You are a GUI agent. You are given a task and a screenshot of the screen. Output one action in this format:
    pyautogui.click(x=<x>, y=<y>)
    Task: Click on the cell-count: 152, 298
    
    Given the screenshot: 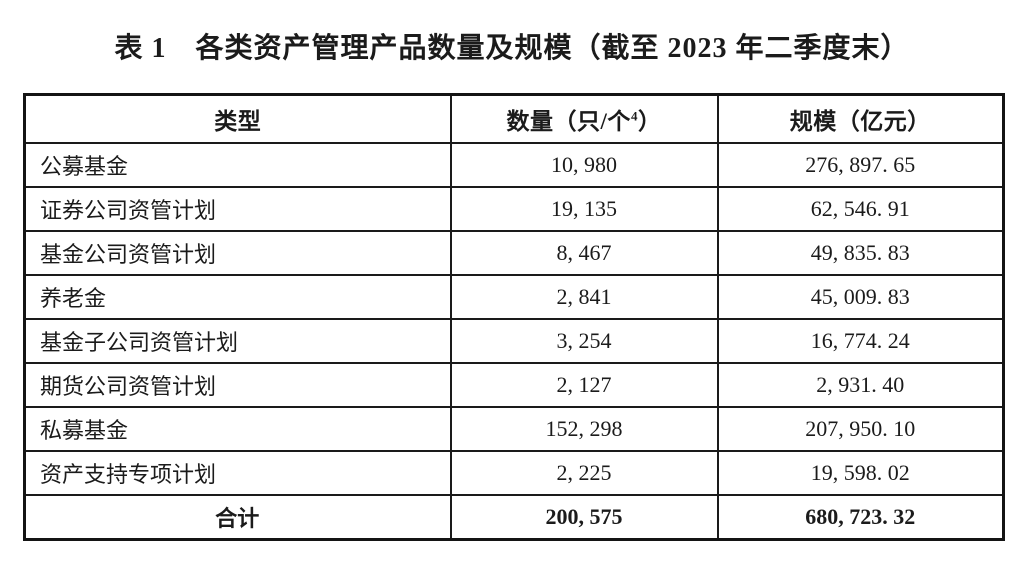 What is the action you would take?
    pyautogui.click(x=584, y=429)
    